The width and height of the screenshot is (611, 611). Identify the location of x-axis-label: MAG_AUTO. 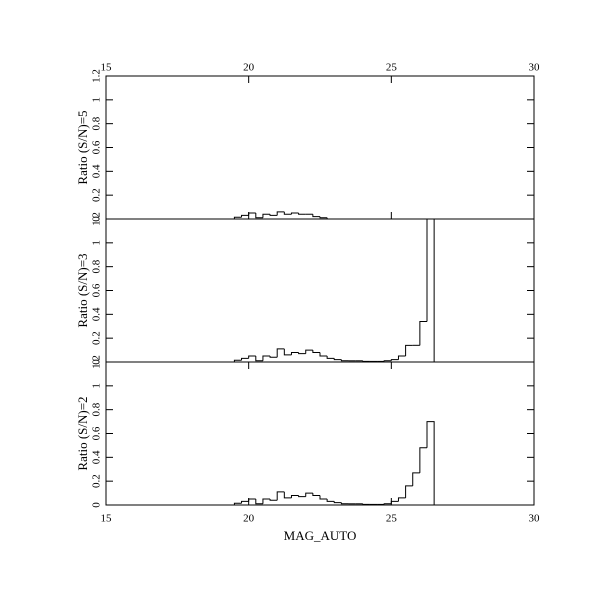
(320, 535).